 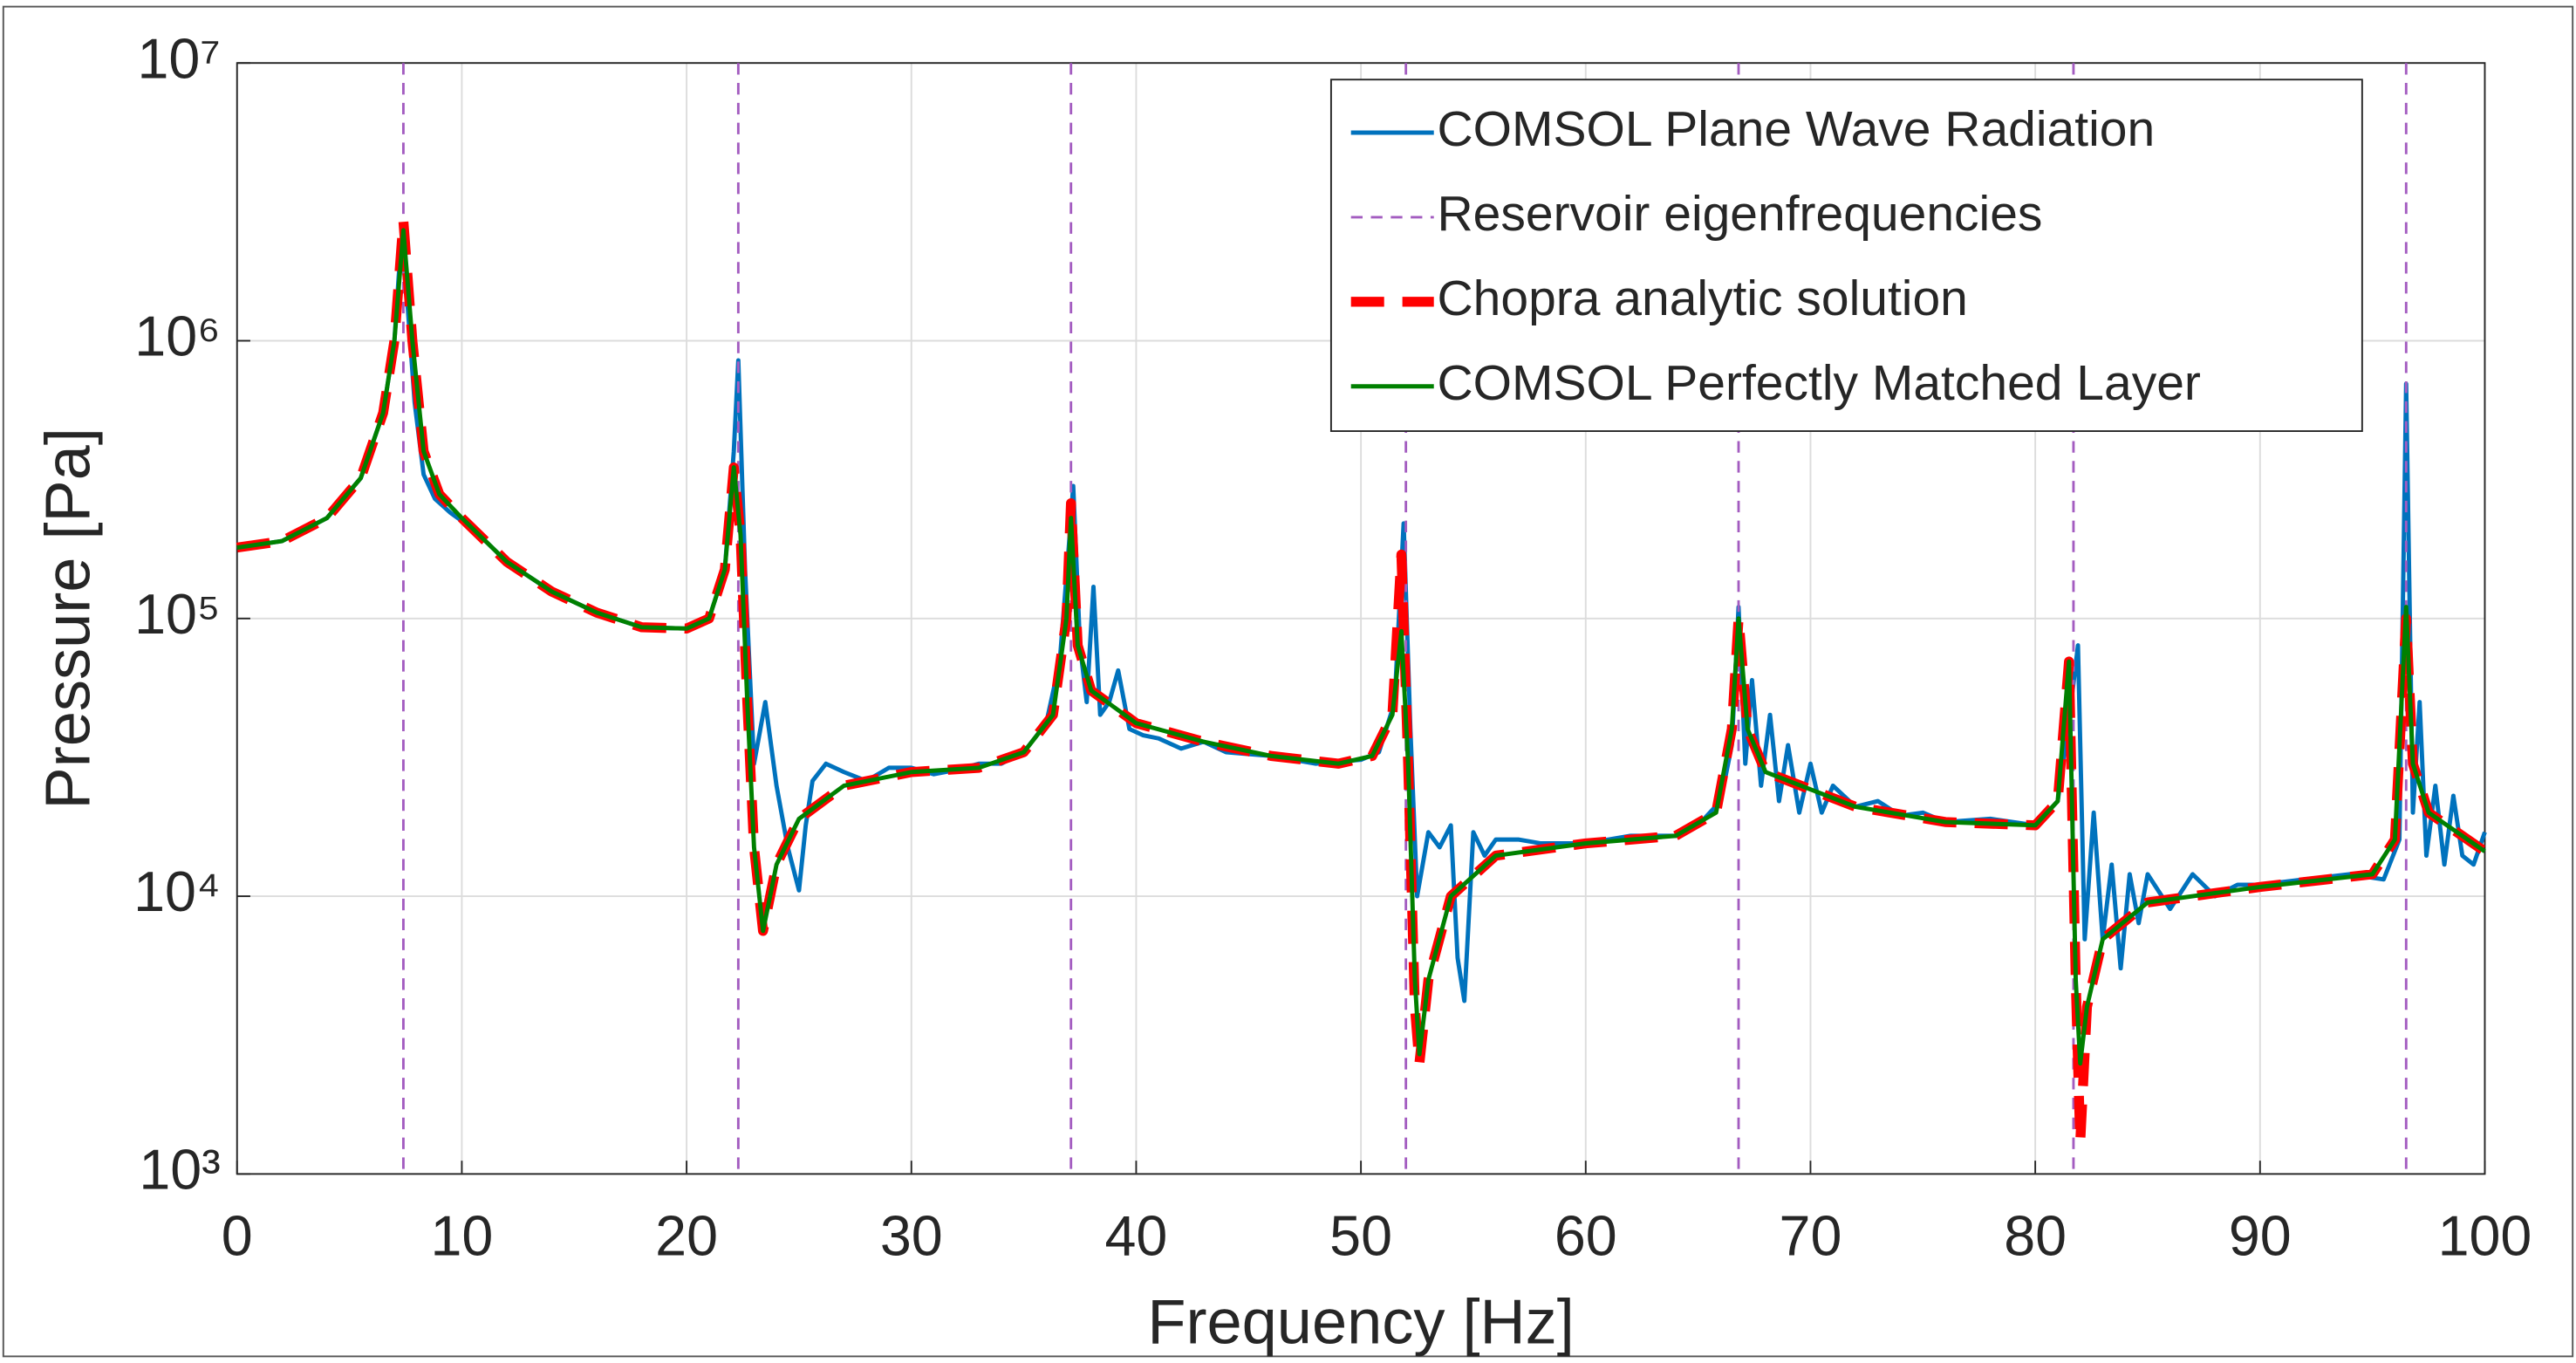 I want to click on legend-box, so click(x=1846, y=256).